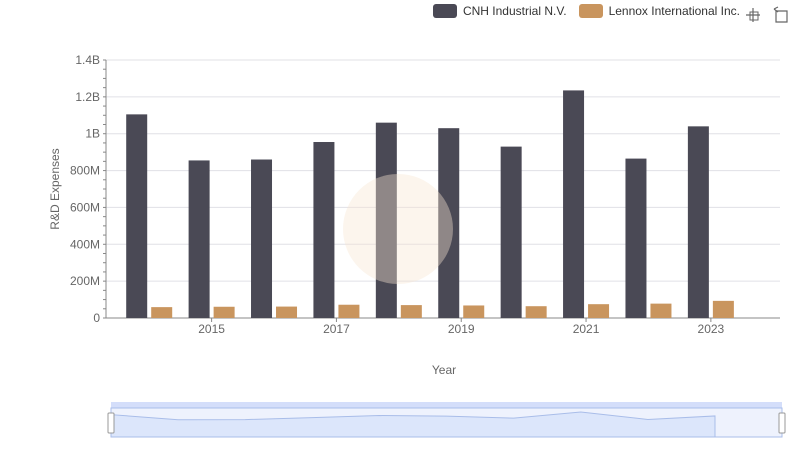 This screenshot has width=800, height=461. Describe the element at coordinates (514, 11) in the screenshot. I see `legend-label-cnh: CNH Industrial N.V.` at that location.